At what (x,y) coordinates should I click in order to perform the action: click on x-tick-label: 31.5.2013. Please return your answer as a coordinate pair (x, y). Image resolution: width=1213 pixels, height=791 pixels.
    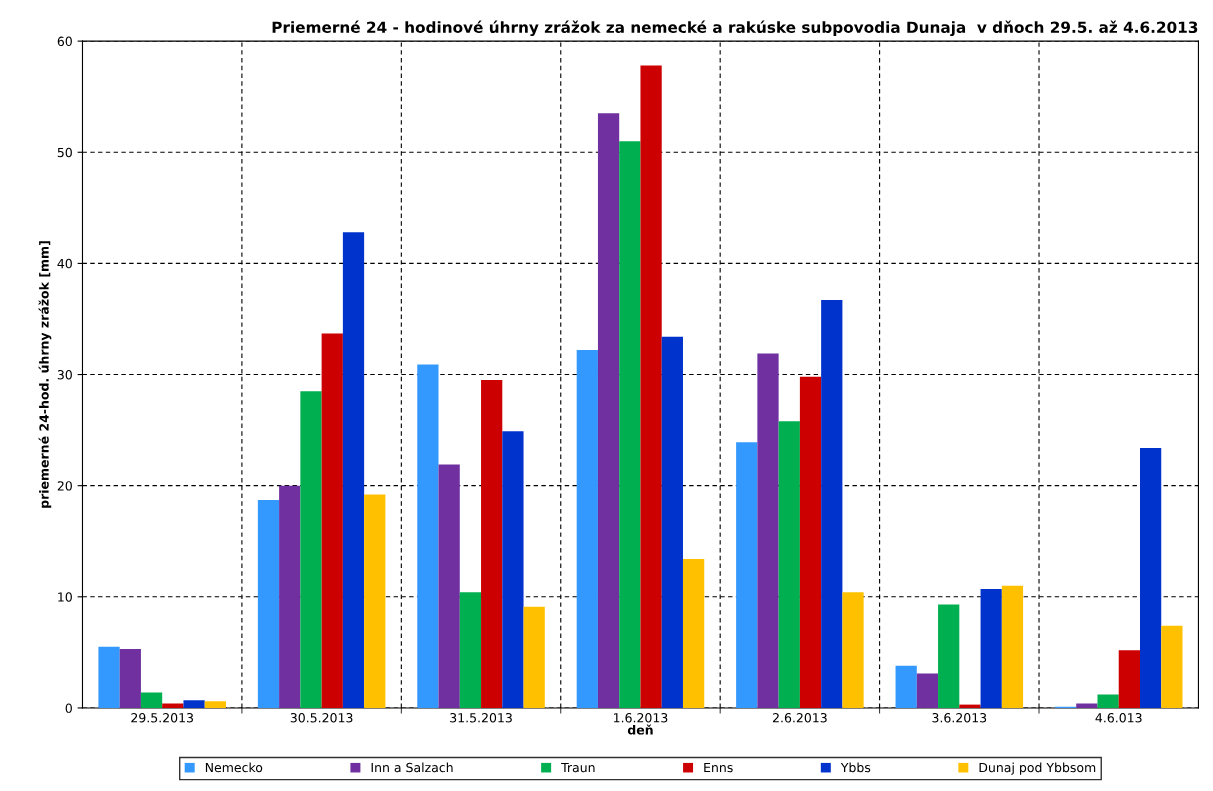
    Looking at the image, I should click on (481, 718).